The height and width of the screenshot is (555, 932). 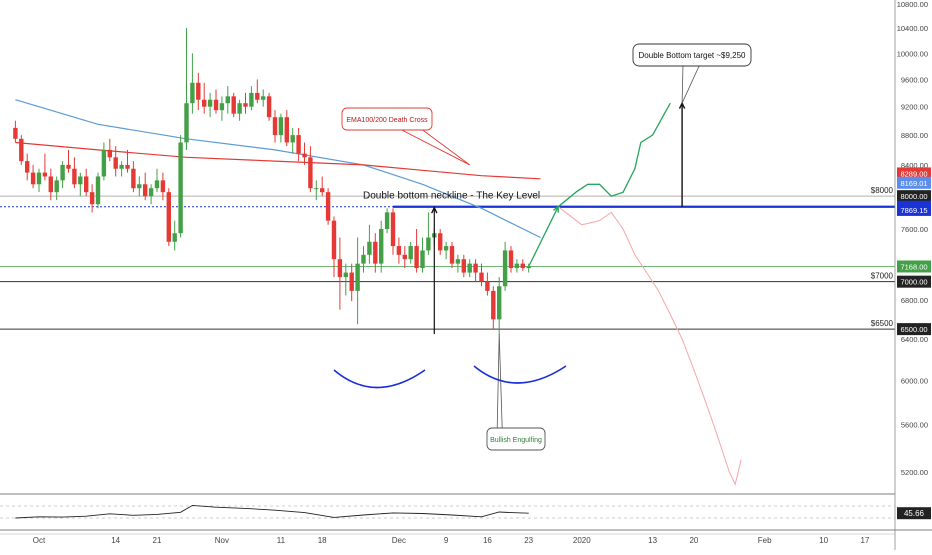 What do you see at coordinates (693, 55) in the screenshot?
I see `target-box-label: Double Bottom target ~$9,250` at bounding box center [693, 55].